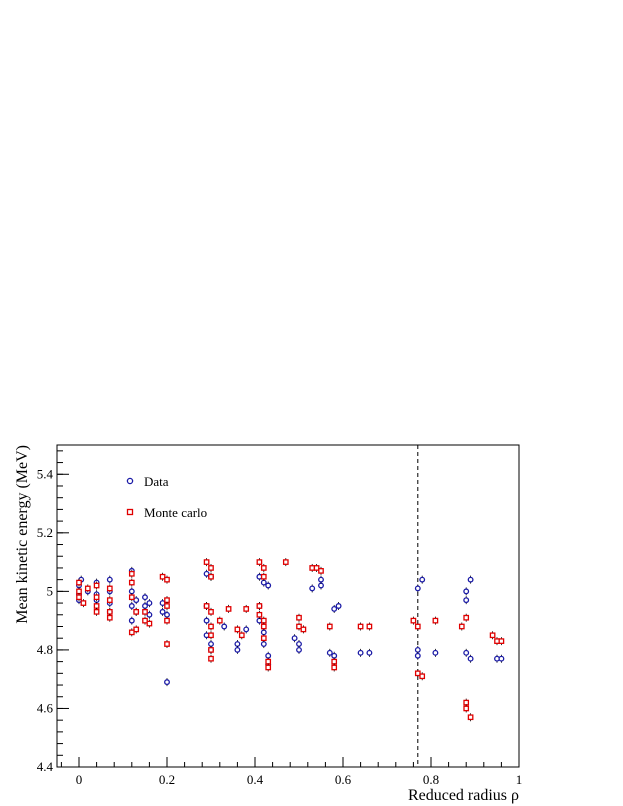 This screenshot has height=806, width=623. I want to click on data-points, so click(290, 640).